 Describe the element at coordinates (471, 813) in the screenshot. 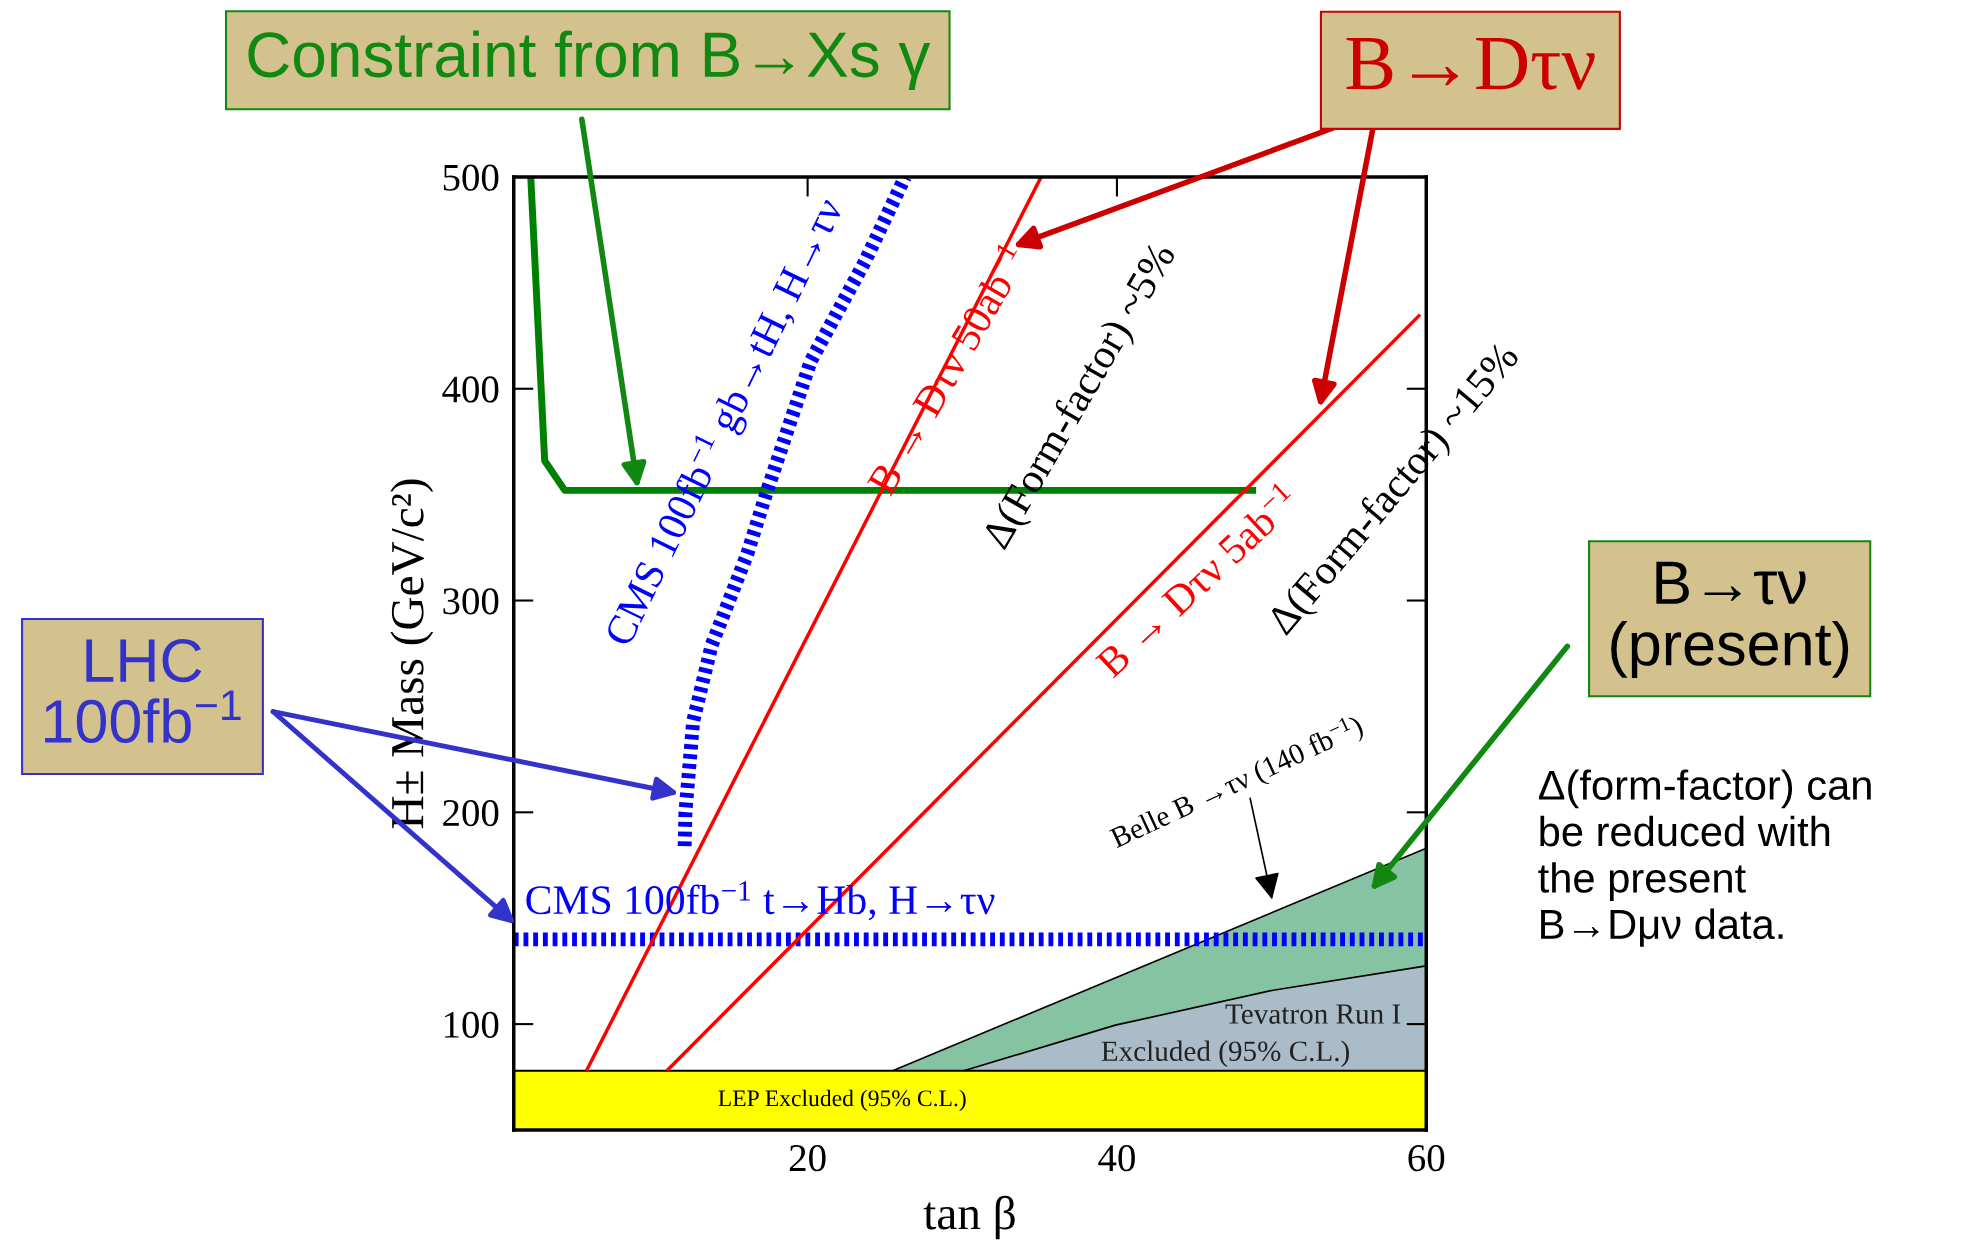

I see `y-tick-label: 200` at that location.